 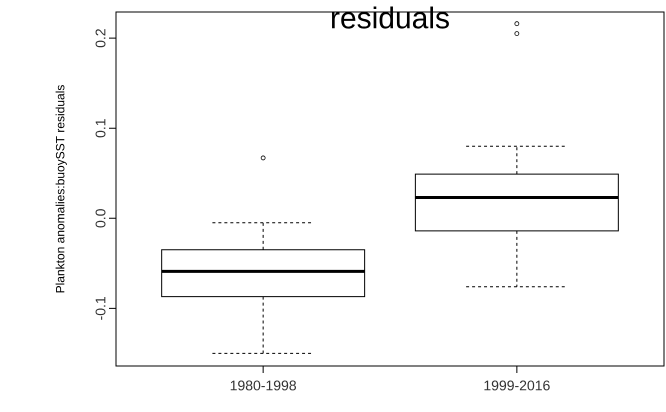 I want to click on x-tick-label: 1999-2016, so click(x=517, y=385).